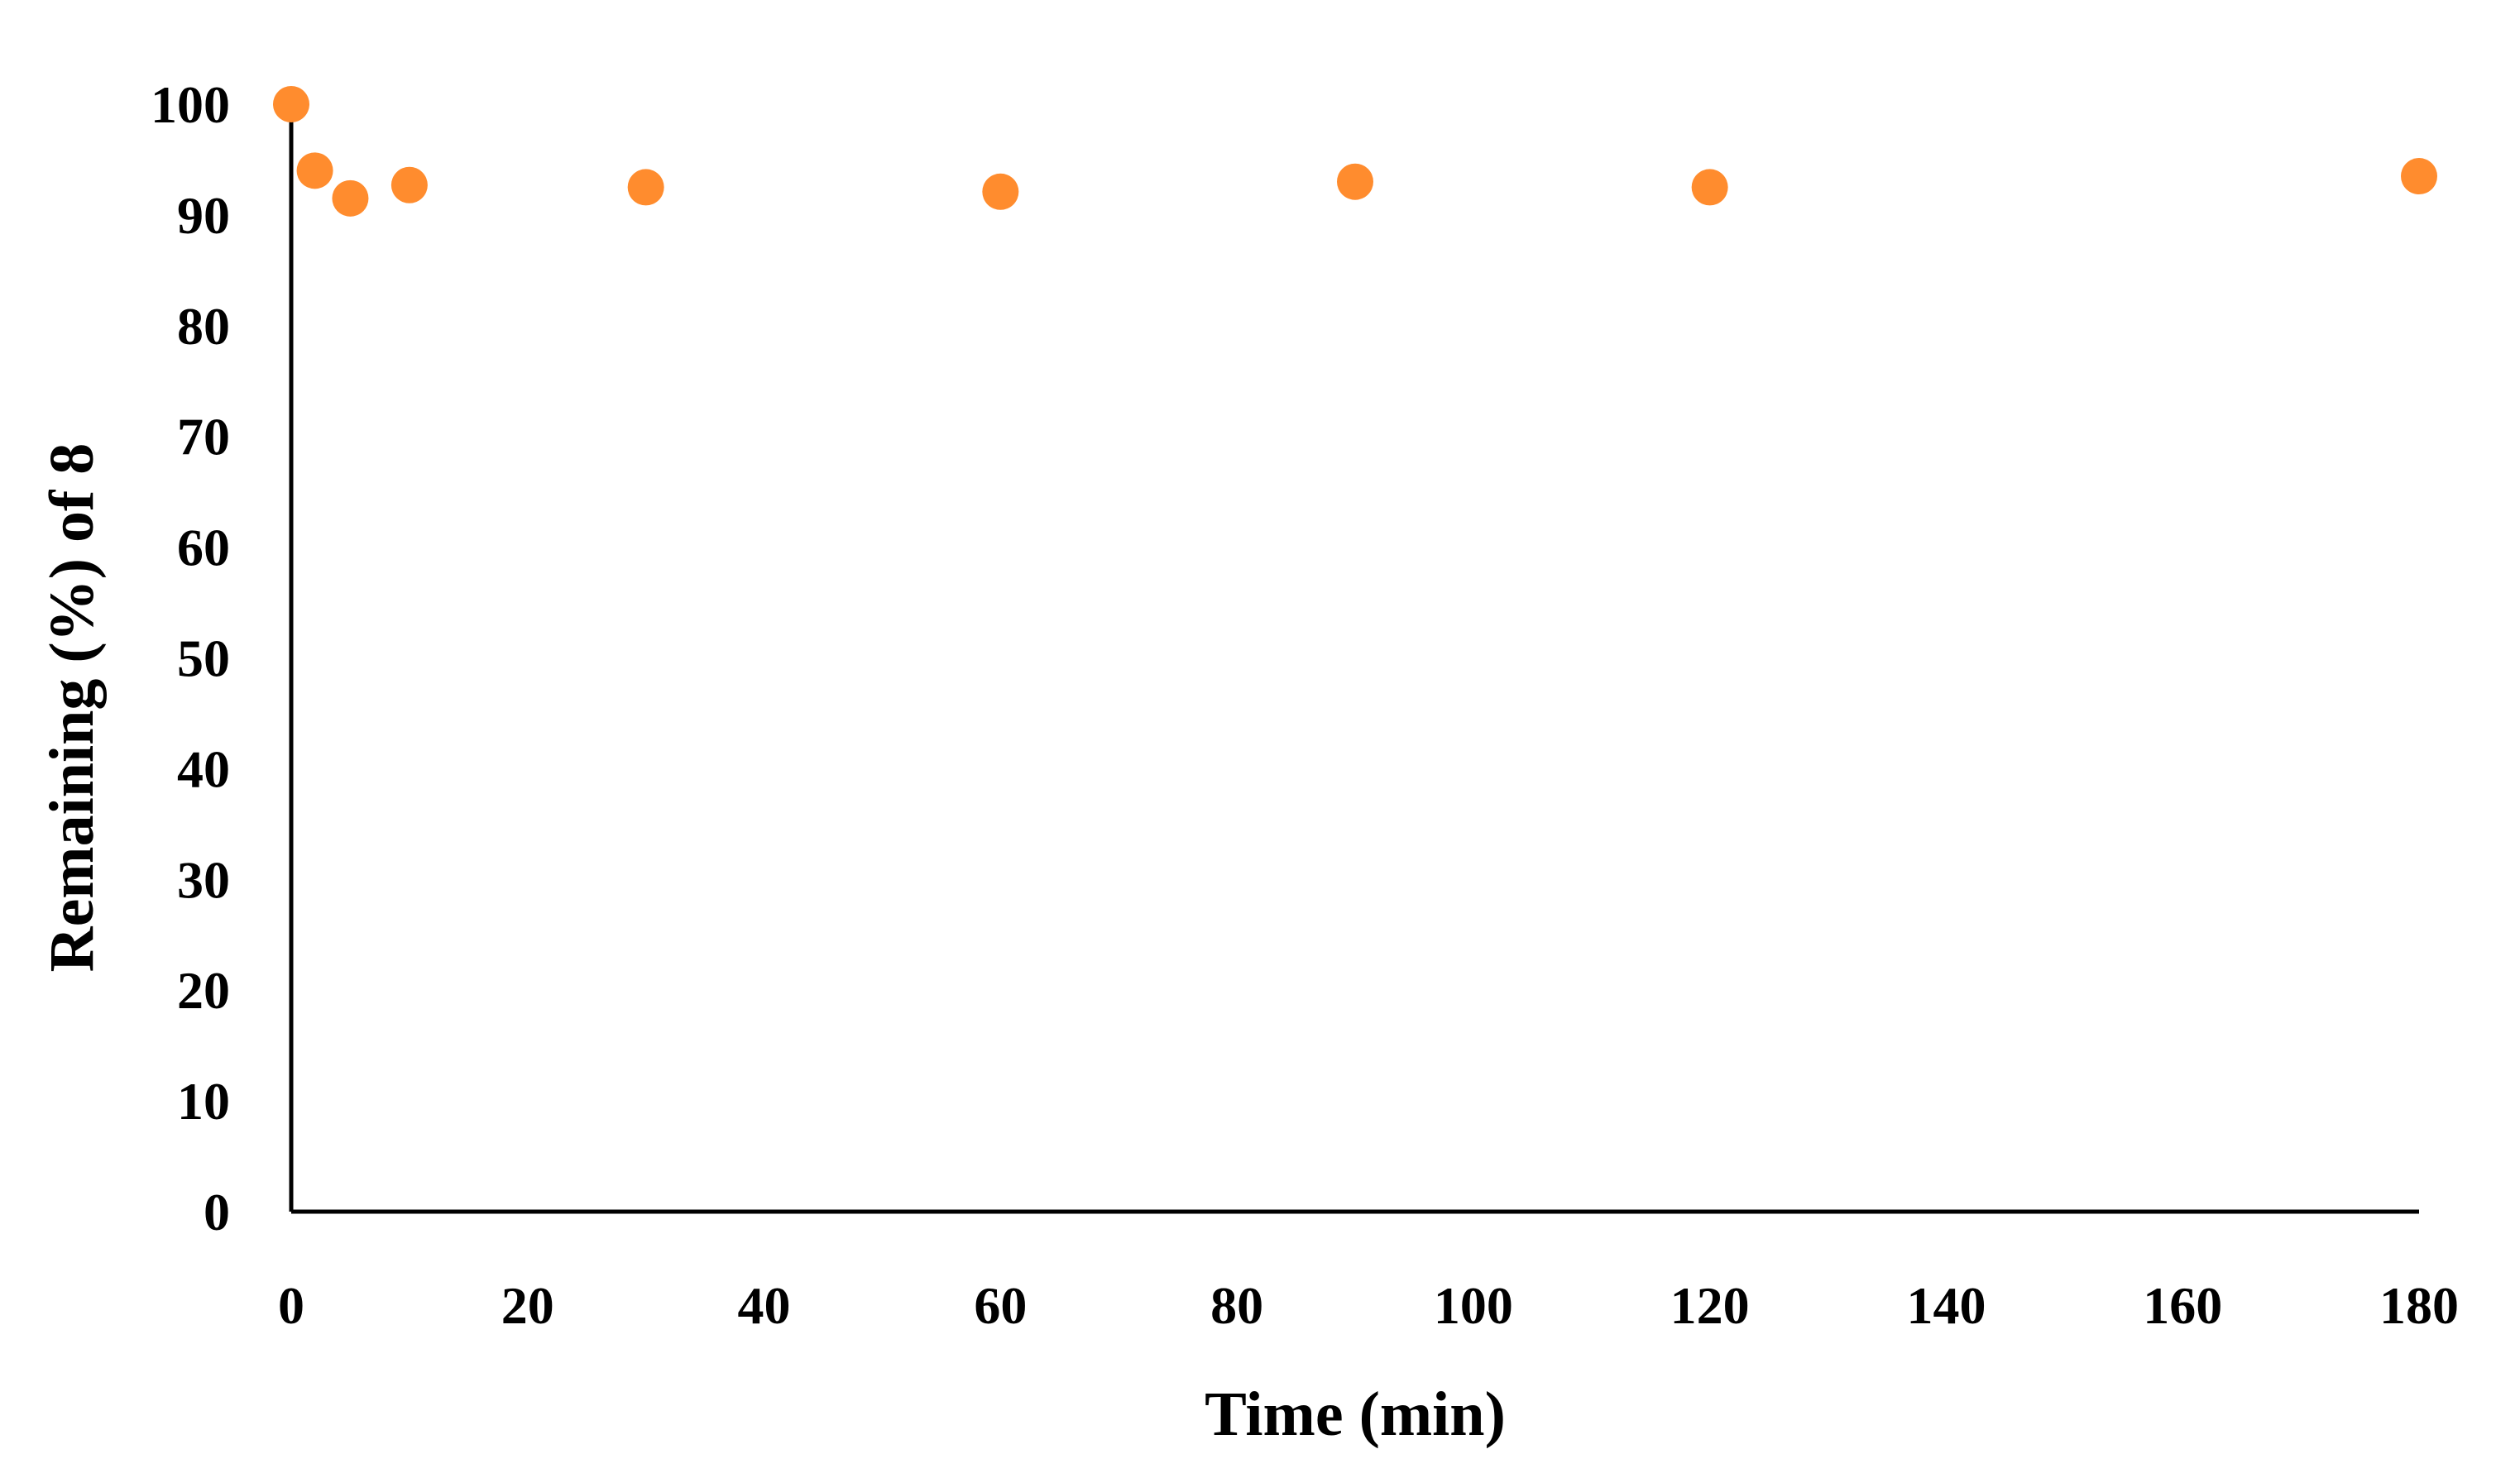 The image size is (2520, 1473). I want to click on y-tick-label: 80, so click(203, 326).